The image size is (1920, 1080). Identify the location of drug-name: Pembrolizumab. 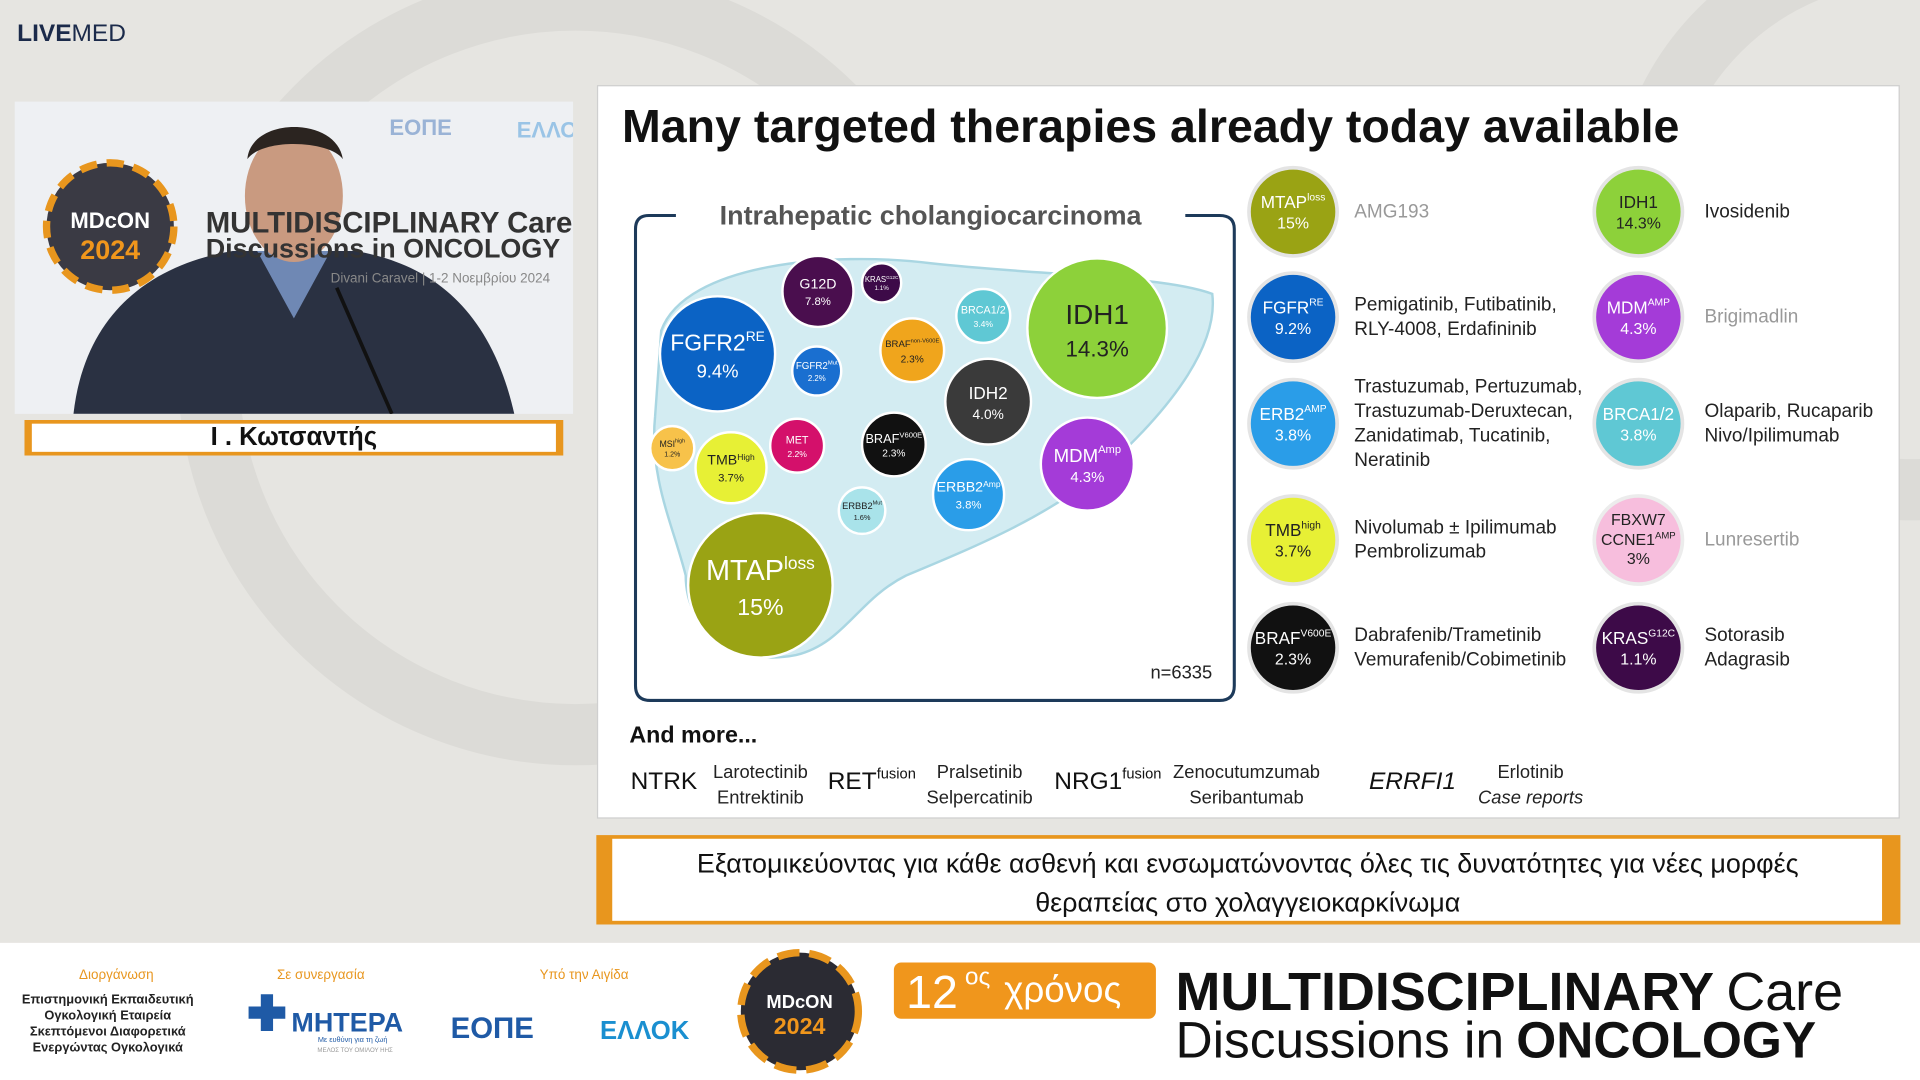
(1420, 552).